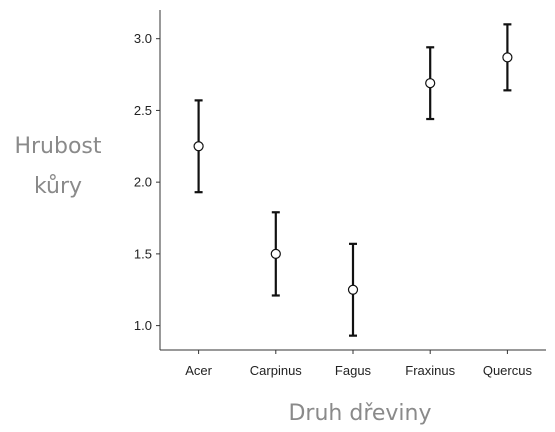 The height and width of the screenshot is (432, 555). I want to click on x-ticks: Acer Carpinus Fagus Fraxinus Quercus, so click(358, 364).